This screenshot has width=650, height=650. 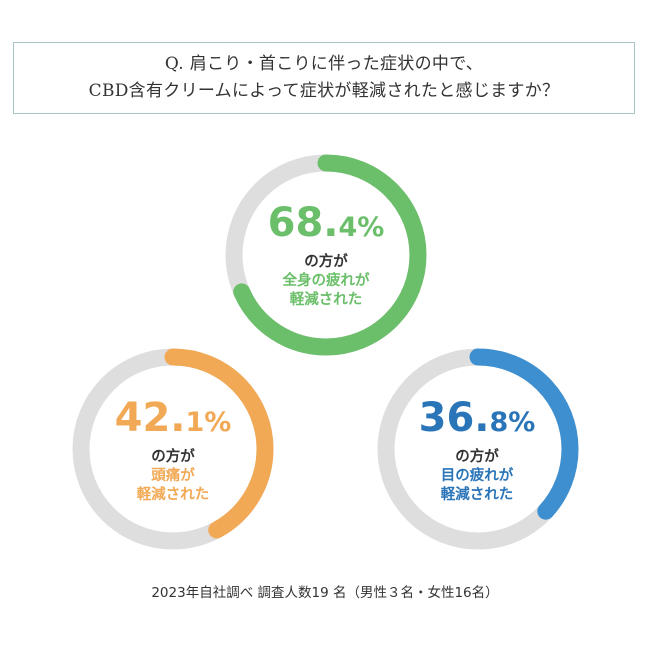 I want to click on donut-1-text-line-1: の方が, so click(x=326, y=262).